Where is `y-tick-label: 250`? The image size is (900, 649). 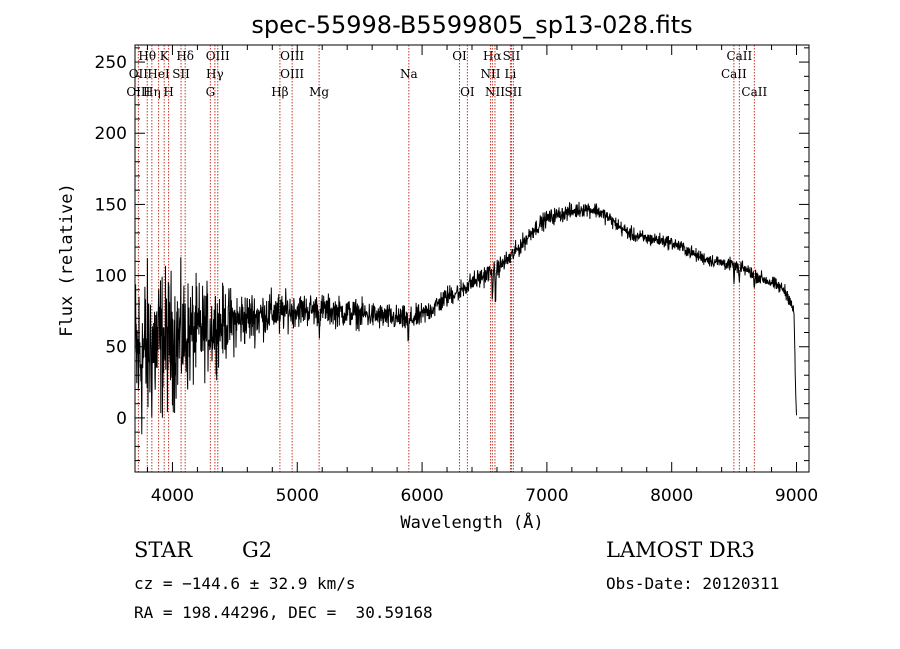 y-tick-label: 250 is located at coordinates (111, 63).